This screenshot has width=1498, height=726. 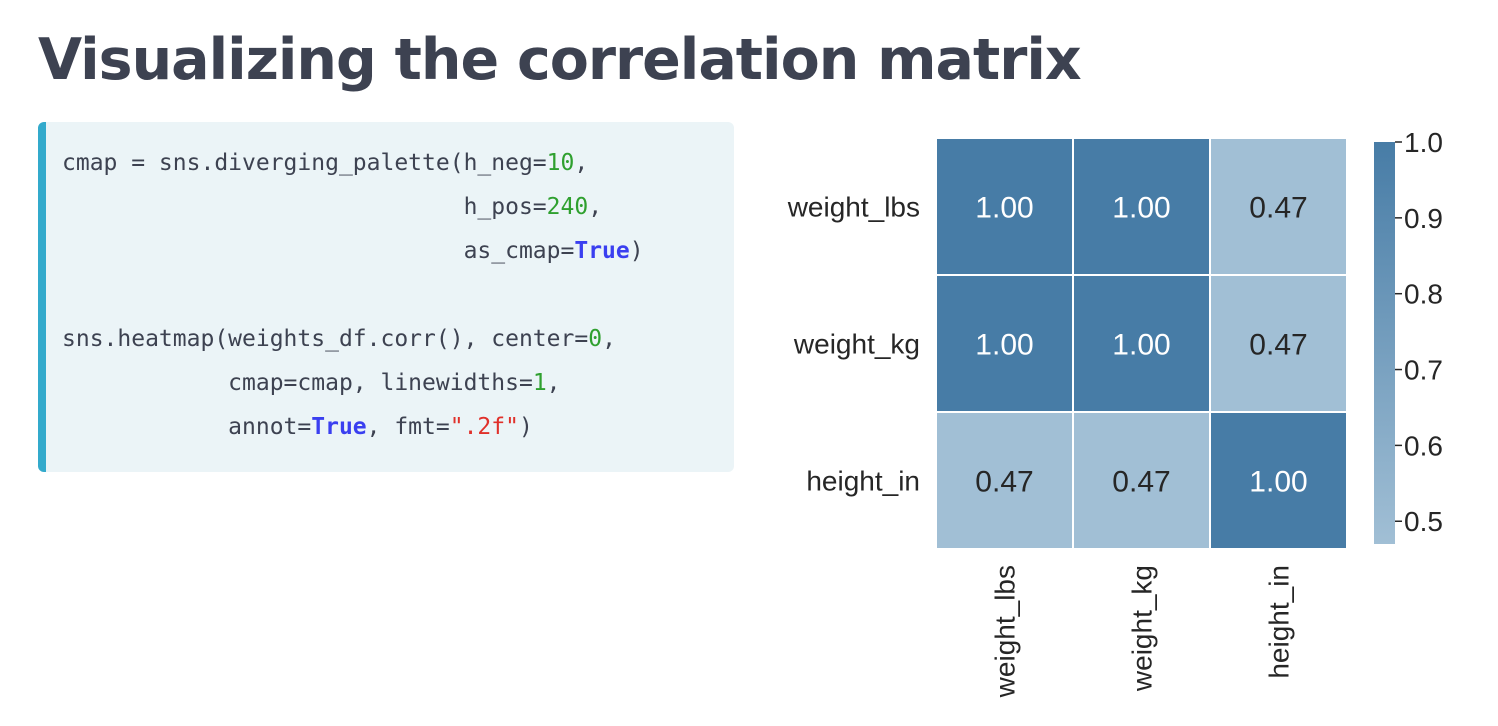 I want to click on code-line: sns.heatmap(weights_df.corr(), center=0,, so click(x=339, y=339).